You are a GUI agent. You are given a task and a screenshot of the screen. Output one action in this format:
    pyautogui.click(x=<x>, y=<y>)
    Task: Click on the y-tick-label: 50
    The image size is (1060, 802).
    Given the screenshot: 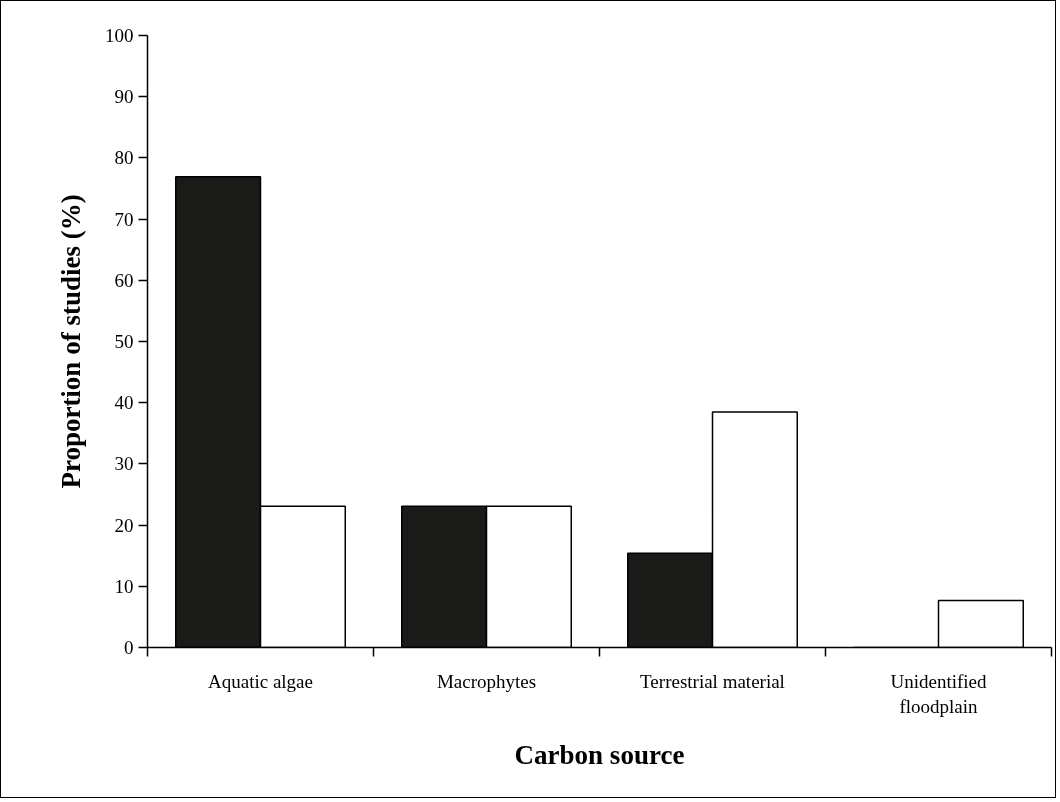 What is the action you would take?
    pyautogui.click(x=124, y=341)
    